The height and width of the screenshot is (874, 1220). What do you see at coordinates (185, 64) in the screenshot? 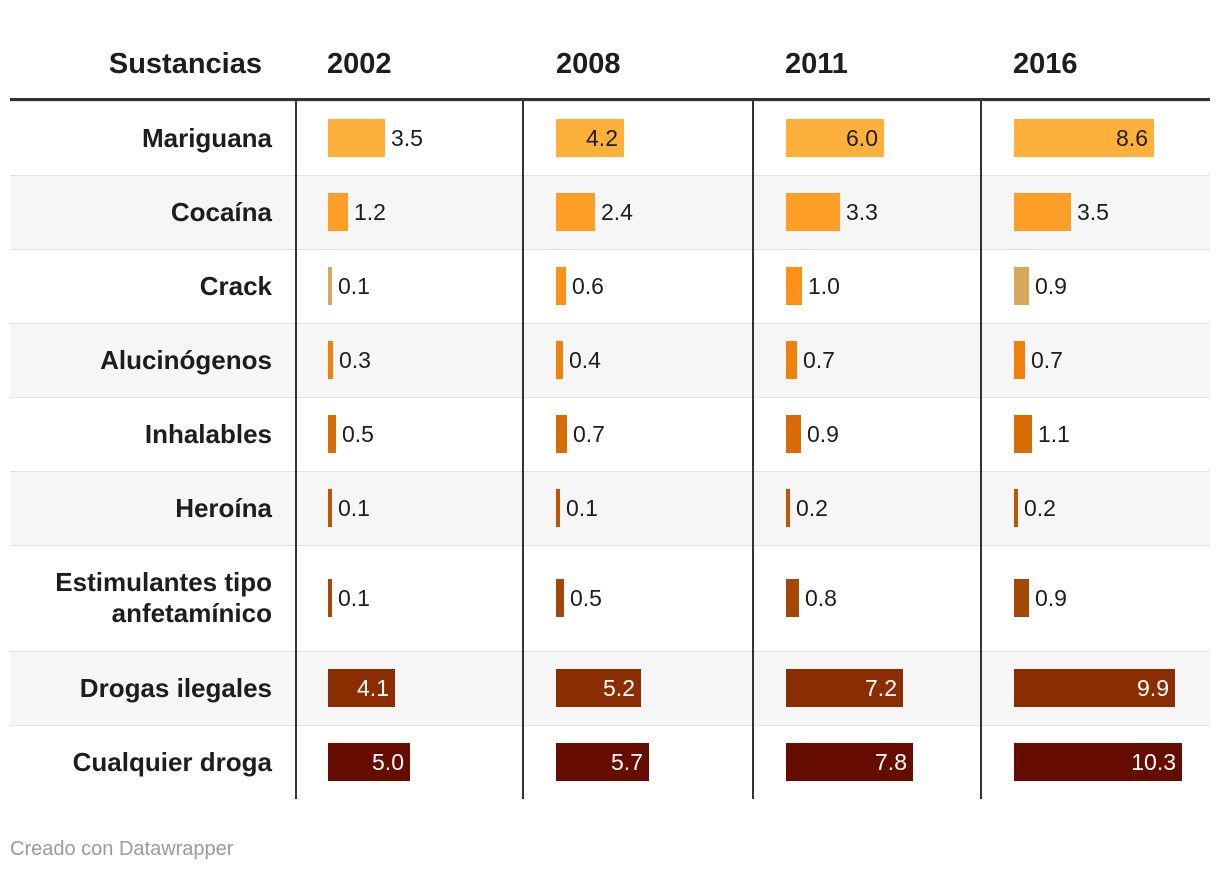
I see `header-sustancias: Sustancias` at bounding box center [185, 64].